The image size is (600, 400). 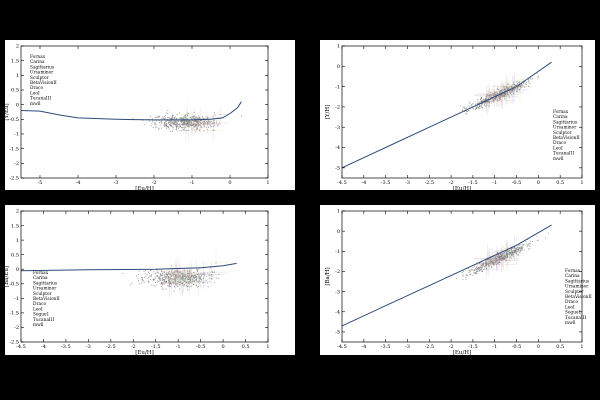 What do you see at coordinates (517, 183) in the screenshot?
I see `x-tick-label: -0.5` at bounding box center [517, 183].